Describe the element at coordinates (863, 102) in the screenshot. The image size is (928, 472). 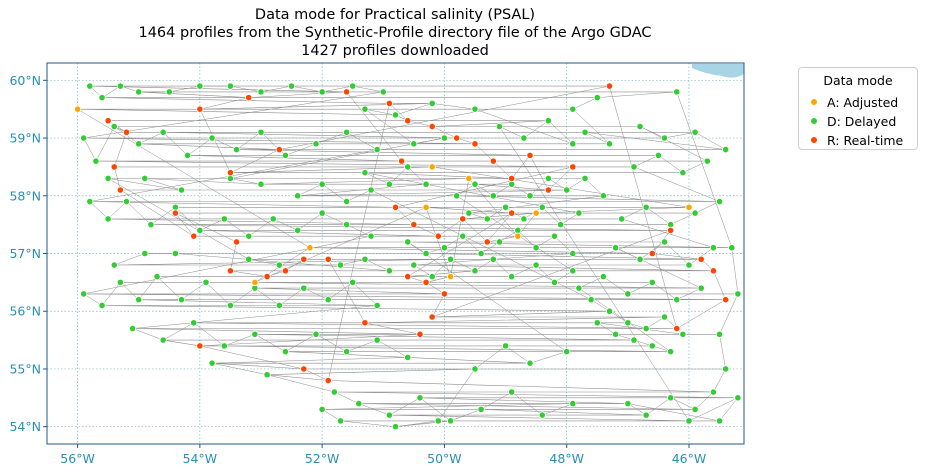
I see `legend-label-adjusted: A: Adjusted` at that location.